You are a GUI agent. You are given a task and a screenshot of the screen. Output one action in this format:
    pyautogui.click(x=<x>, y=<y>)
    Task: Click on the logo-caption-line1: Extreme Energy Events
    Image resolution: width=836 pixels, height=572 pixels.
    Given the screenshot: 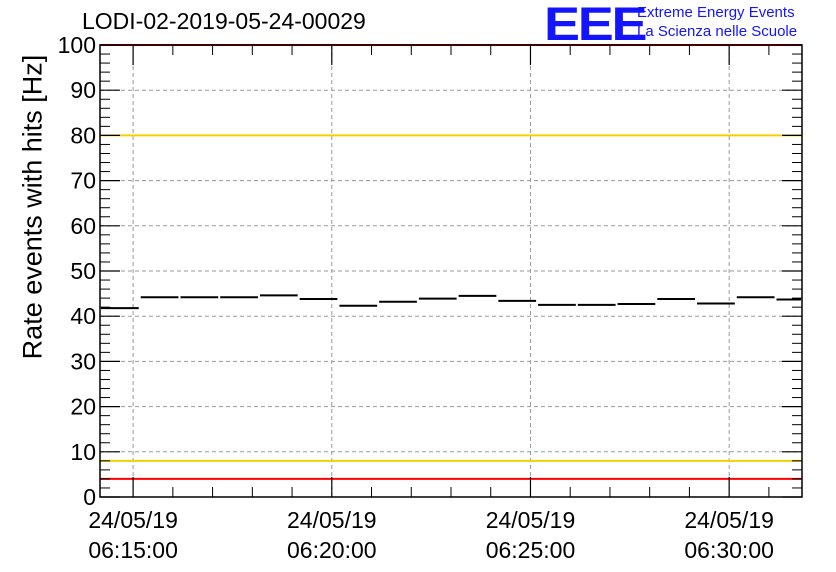 What is the action you would take?
    pyautogui.click(x=716, y=12)
    